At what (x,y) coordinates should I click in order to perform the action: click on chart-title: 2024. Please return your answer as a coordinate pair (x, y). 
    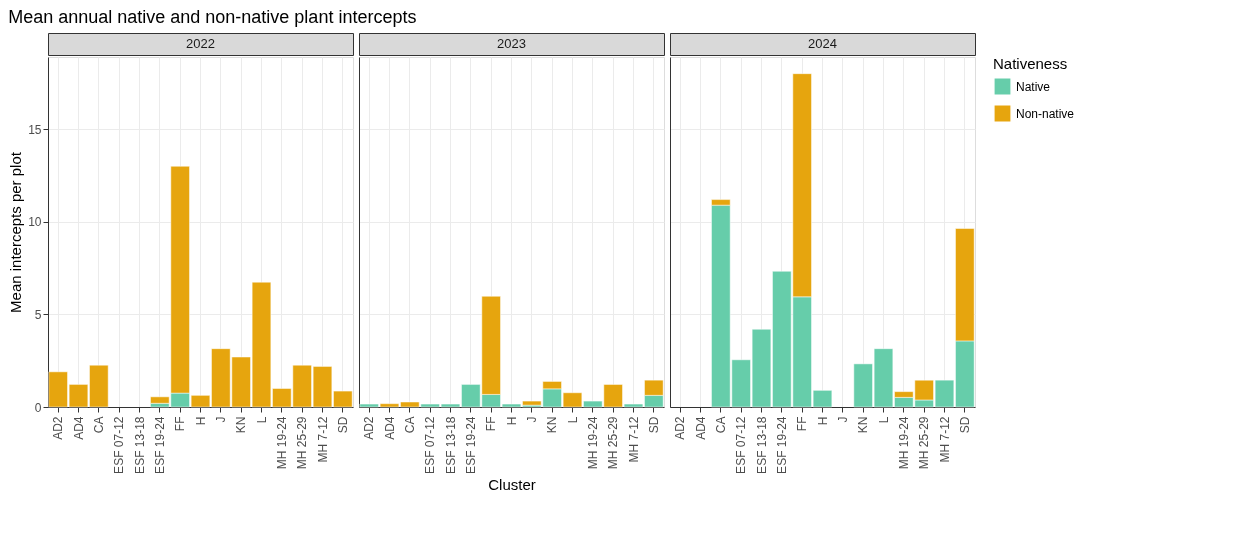
    Looking at the image, I should click on (822, 43).